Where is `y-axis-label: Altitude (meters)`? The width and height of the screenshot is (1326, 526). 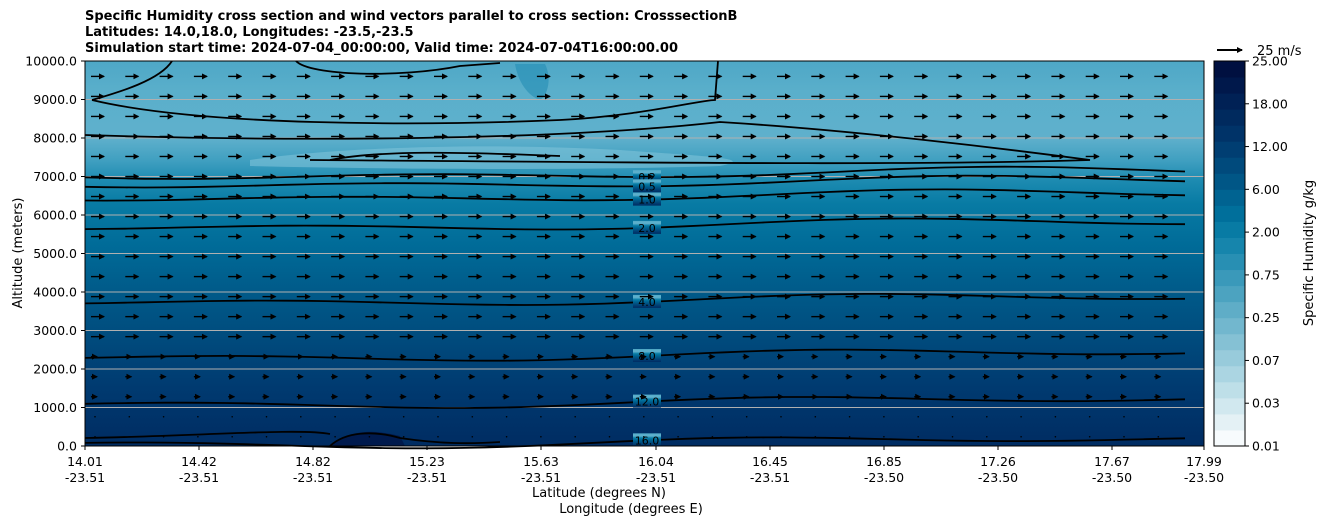 y-axis-label: Altitude (meters) is located at coordinates (18, 253).